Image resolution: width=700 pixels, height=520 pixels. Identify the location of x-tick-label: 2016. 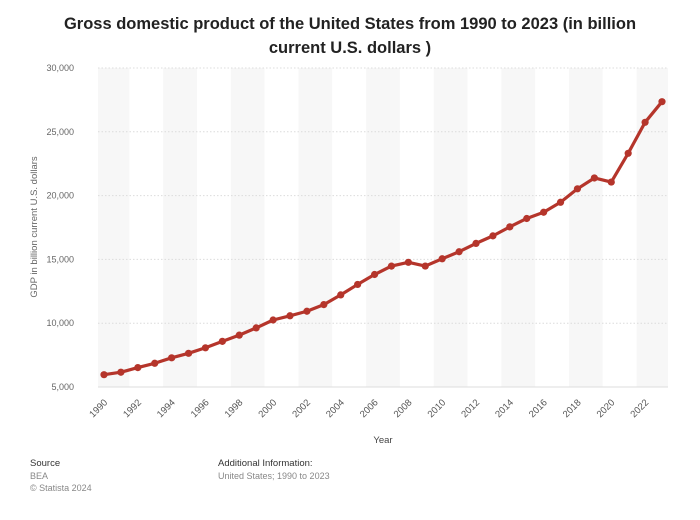
(538, 408).